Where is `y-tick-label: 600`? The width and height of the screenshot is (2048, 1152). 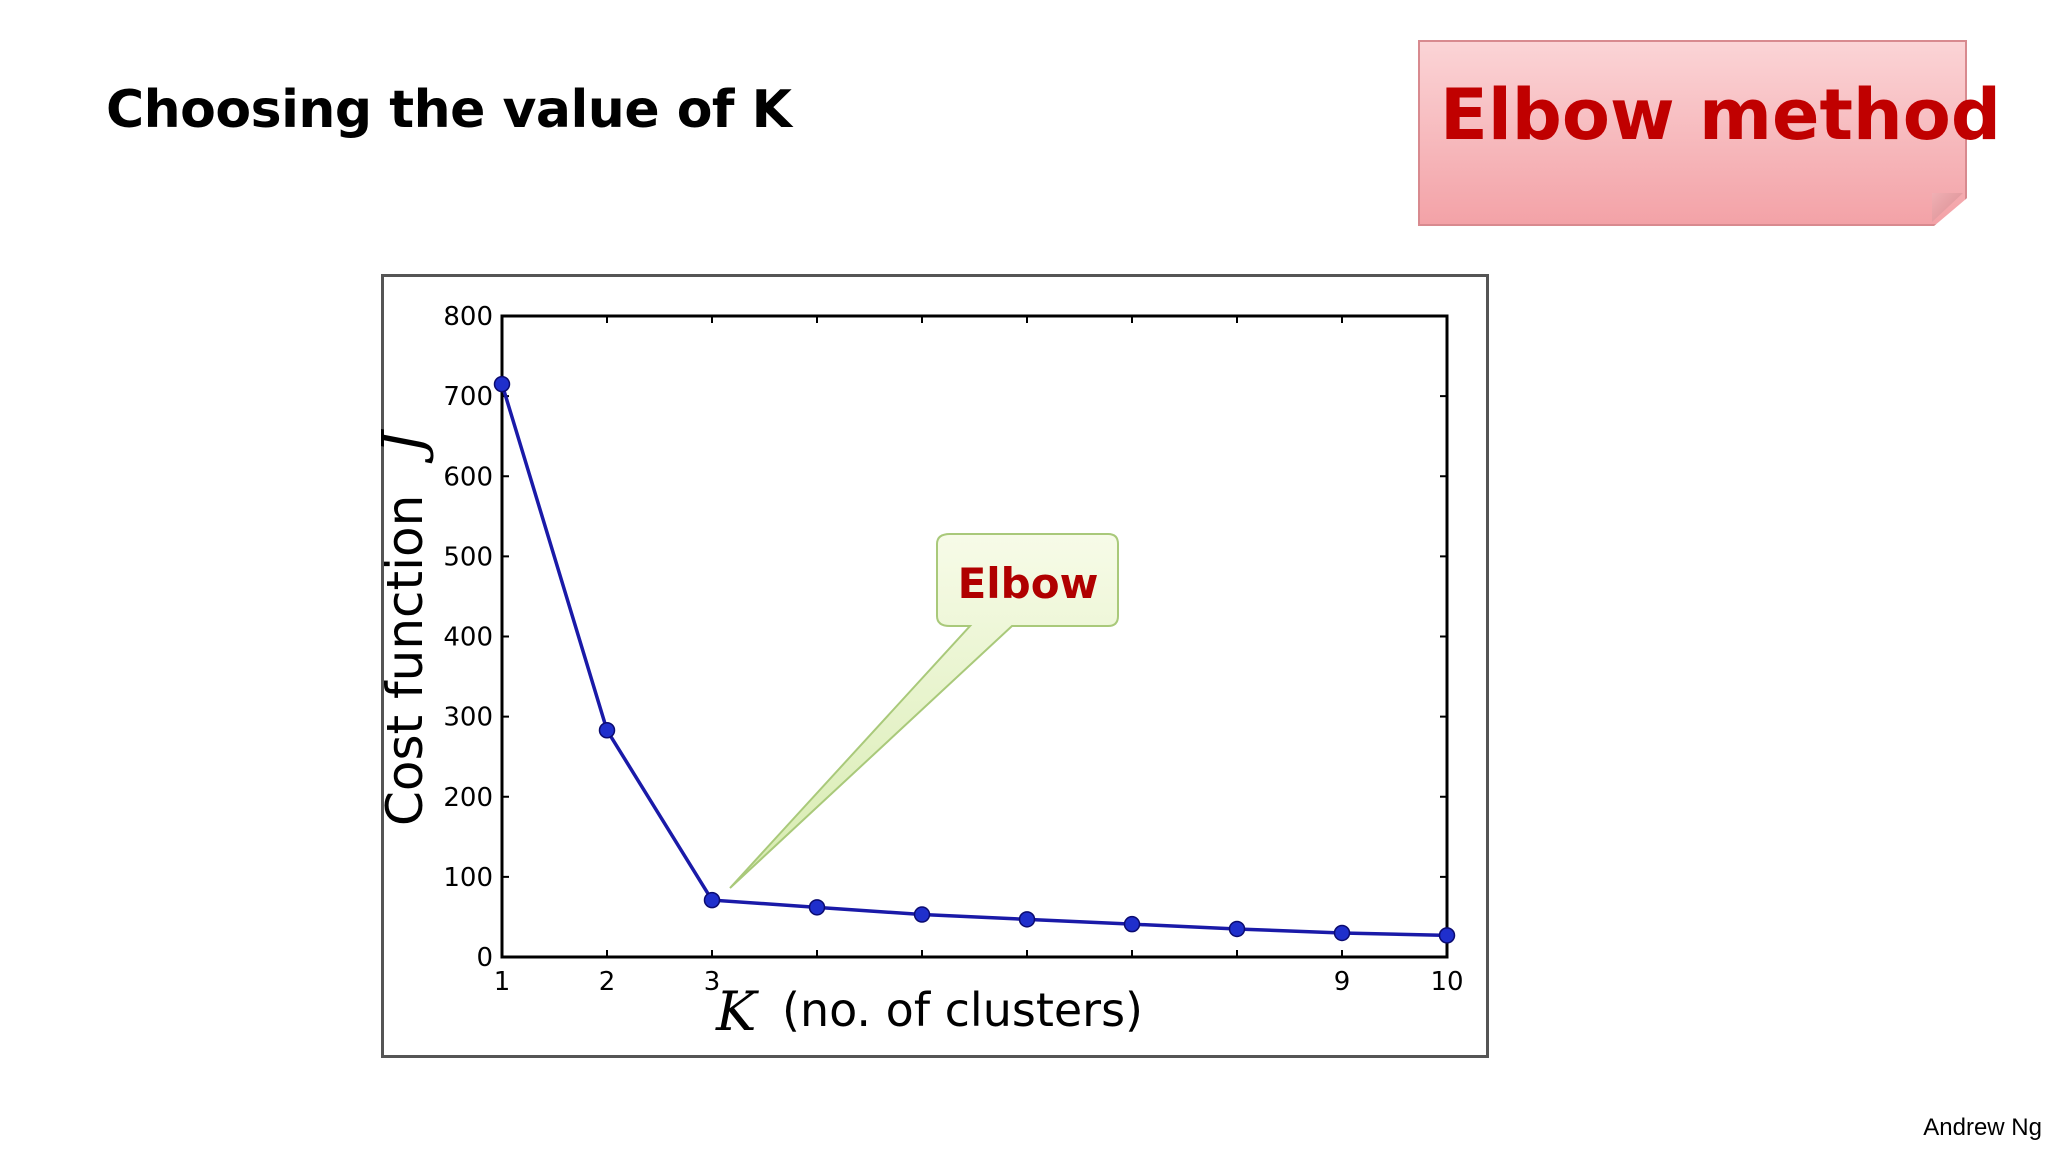 y-tick-label: 600 is located at coordinates (468, 477).